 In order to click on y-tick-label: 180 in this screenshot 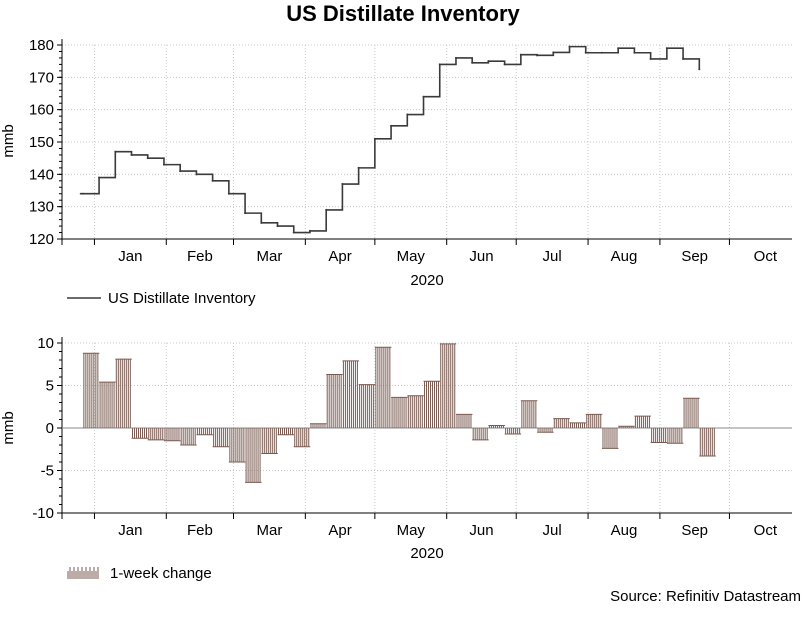, I will do `click(41, 45)`.